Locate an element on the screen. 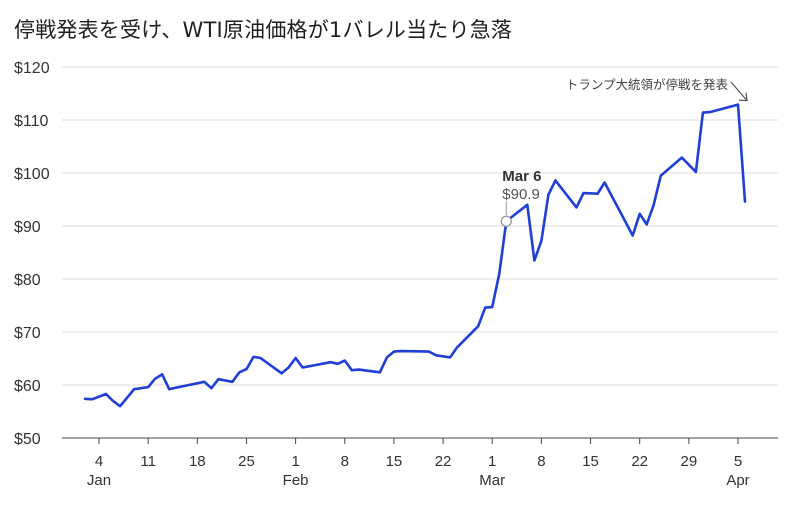 The image size is (800, 510). month-label: Feb is located at coordinates (296, 480).